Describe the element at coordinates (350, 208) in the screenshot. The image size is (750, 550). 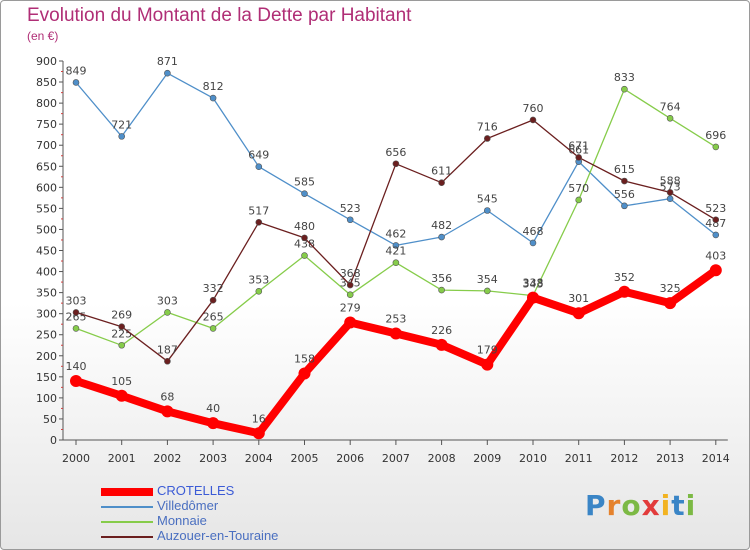
I see `data-label-villedomer: 523` at that location.